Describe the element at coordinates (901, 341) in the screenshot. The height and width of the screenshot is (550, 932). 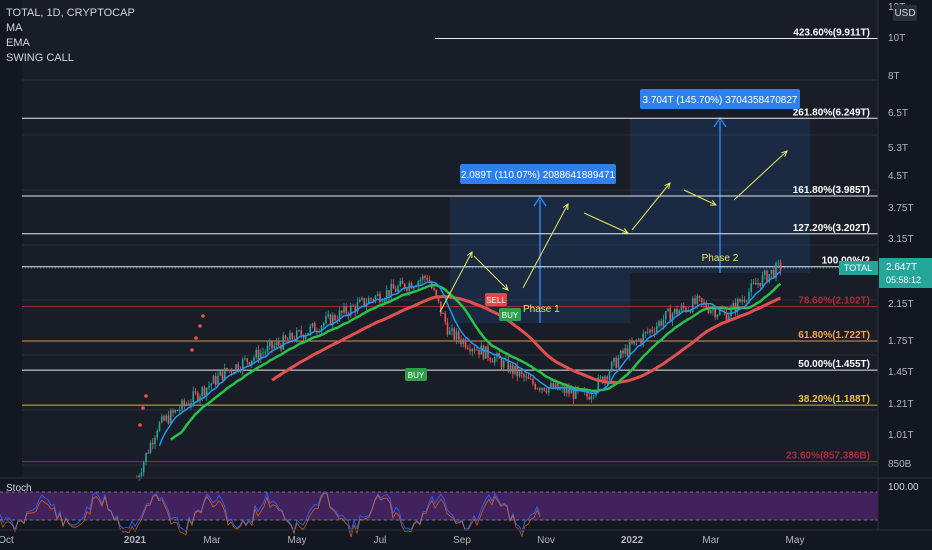
I see `price-tick: 1.75T` at that location.